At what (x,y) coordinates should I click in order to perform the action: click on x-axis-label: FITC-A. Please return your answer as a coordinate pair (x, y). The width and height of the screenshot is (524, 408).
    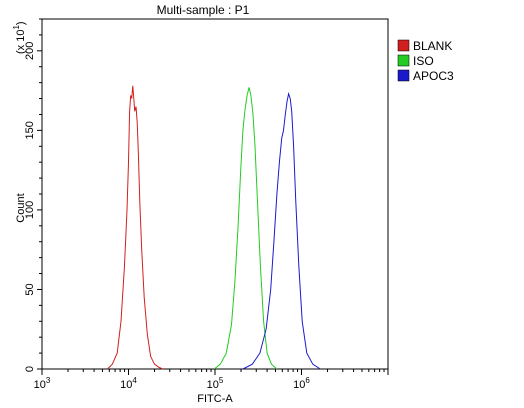
    Looking at the image, I should click on (215, 399).